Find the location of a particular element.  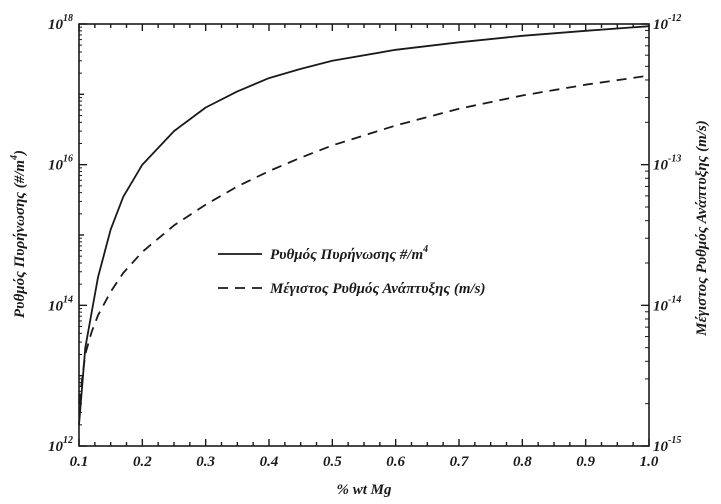

x-tick-label: 0.8 is located at coordinates (522, 462).